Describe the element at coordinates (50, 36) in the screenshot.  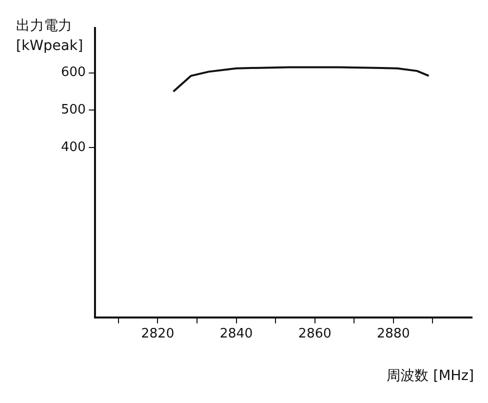
I see `y-axis-title: 出力電力 [kWpeak]` at that location.